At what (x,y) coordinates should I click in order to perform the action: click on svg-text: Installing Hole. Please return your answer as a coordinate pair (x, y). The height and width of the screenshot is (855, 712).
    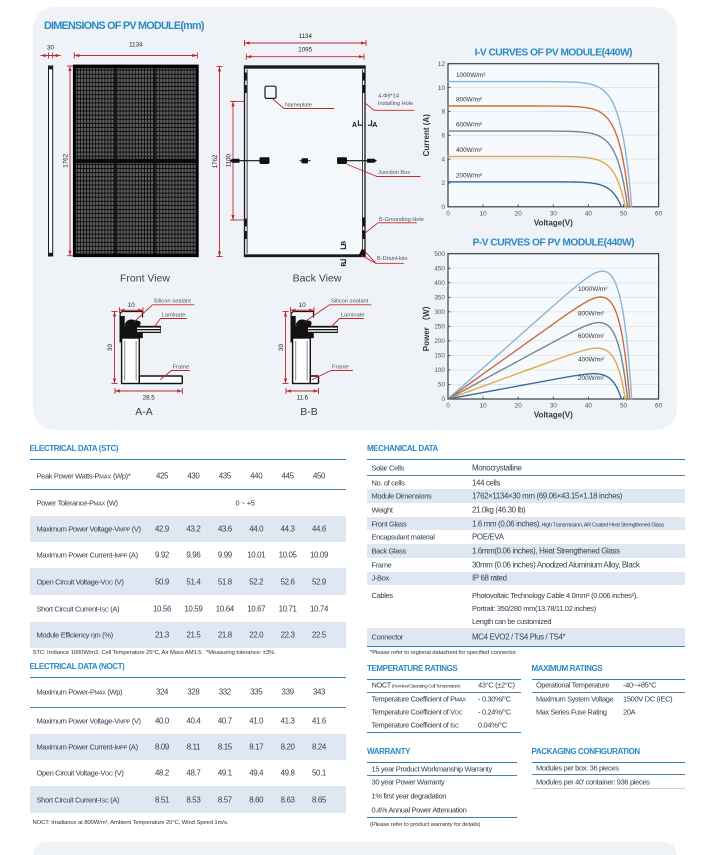
    Looking at the image, I should click on (395, 104).